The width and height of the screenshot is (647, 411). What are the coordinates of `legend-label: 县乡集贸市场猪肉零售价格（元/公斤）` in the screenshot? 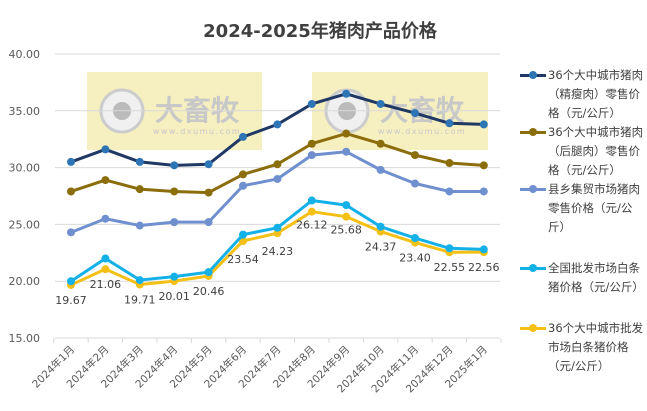 It's located at (594, 208).